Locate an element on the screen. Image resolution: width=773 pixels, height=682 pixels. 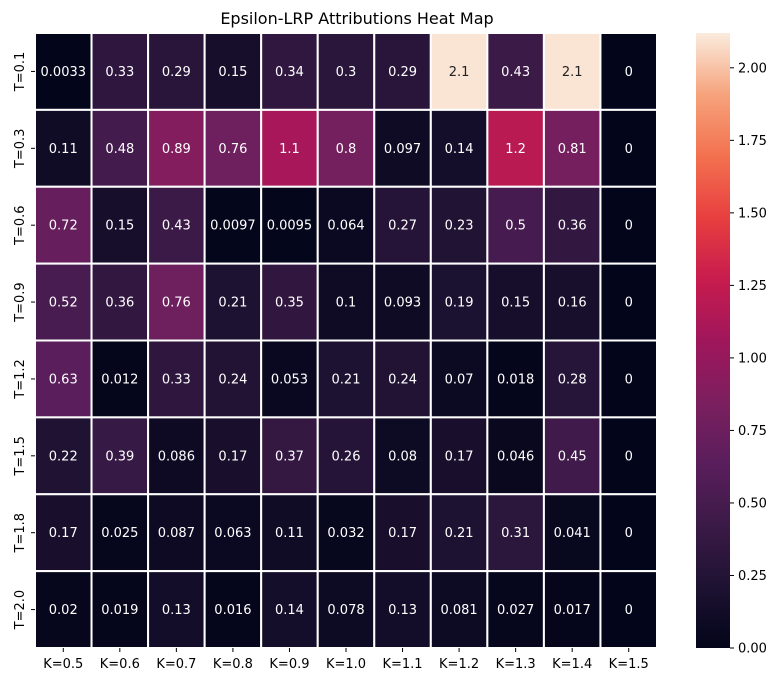
cell-value-label: 0.0095 is located at coordinates (290, 226).